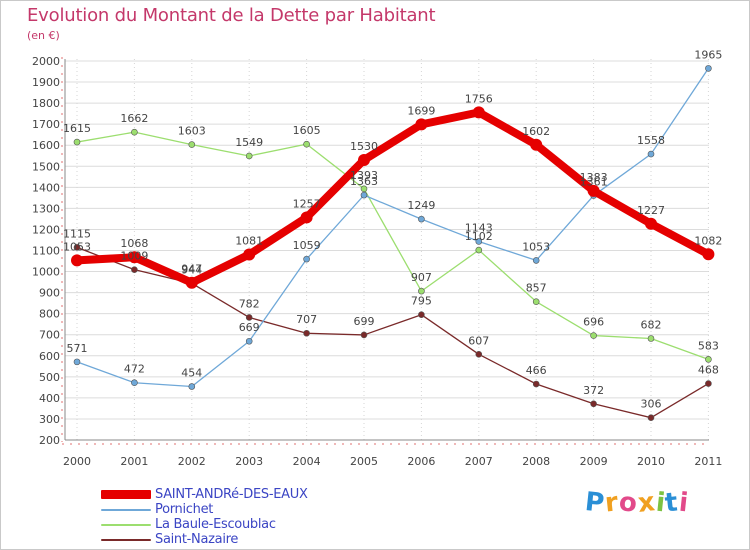 Image resolution: width=750 pixels, height=550 pixels. I want to click on logo-letter: i, so click(684, 503).